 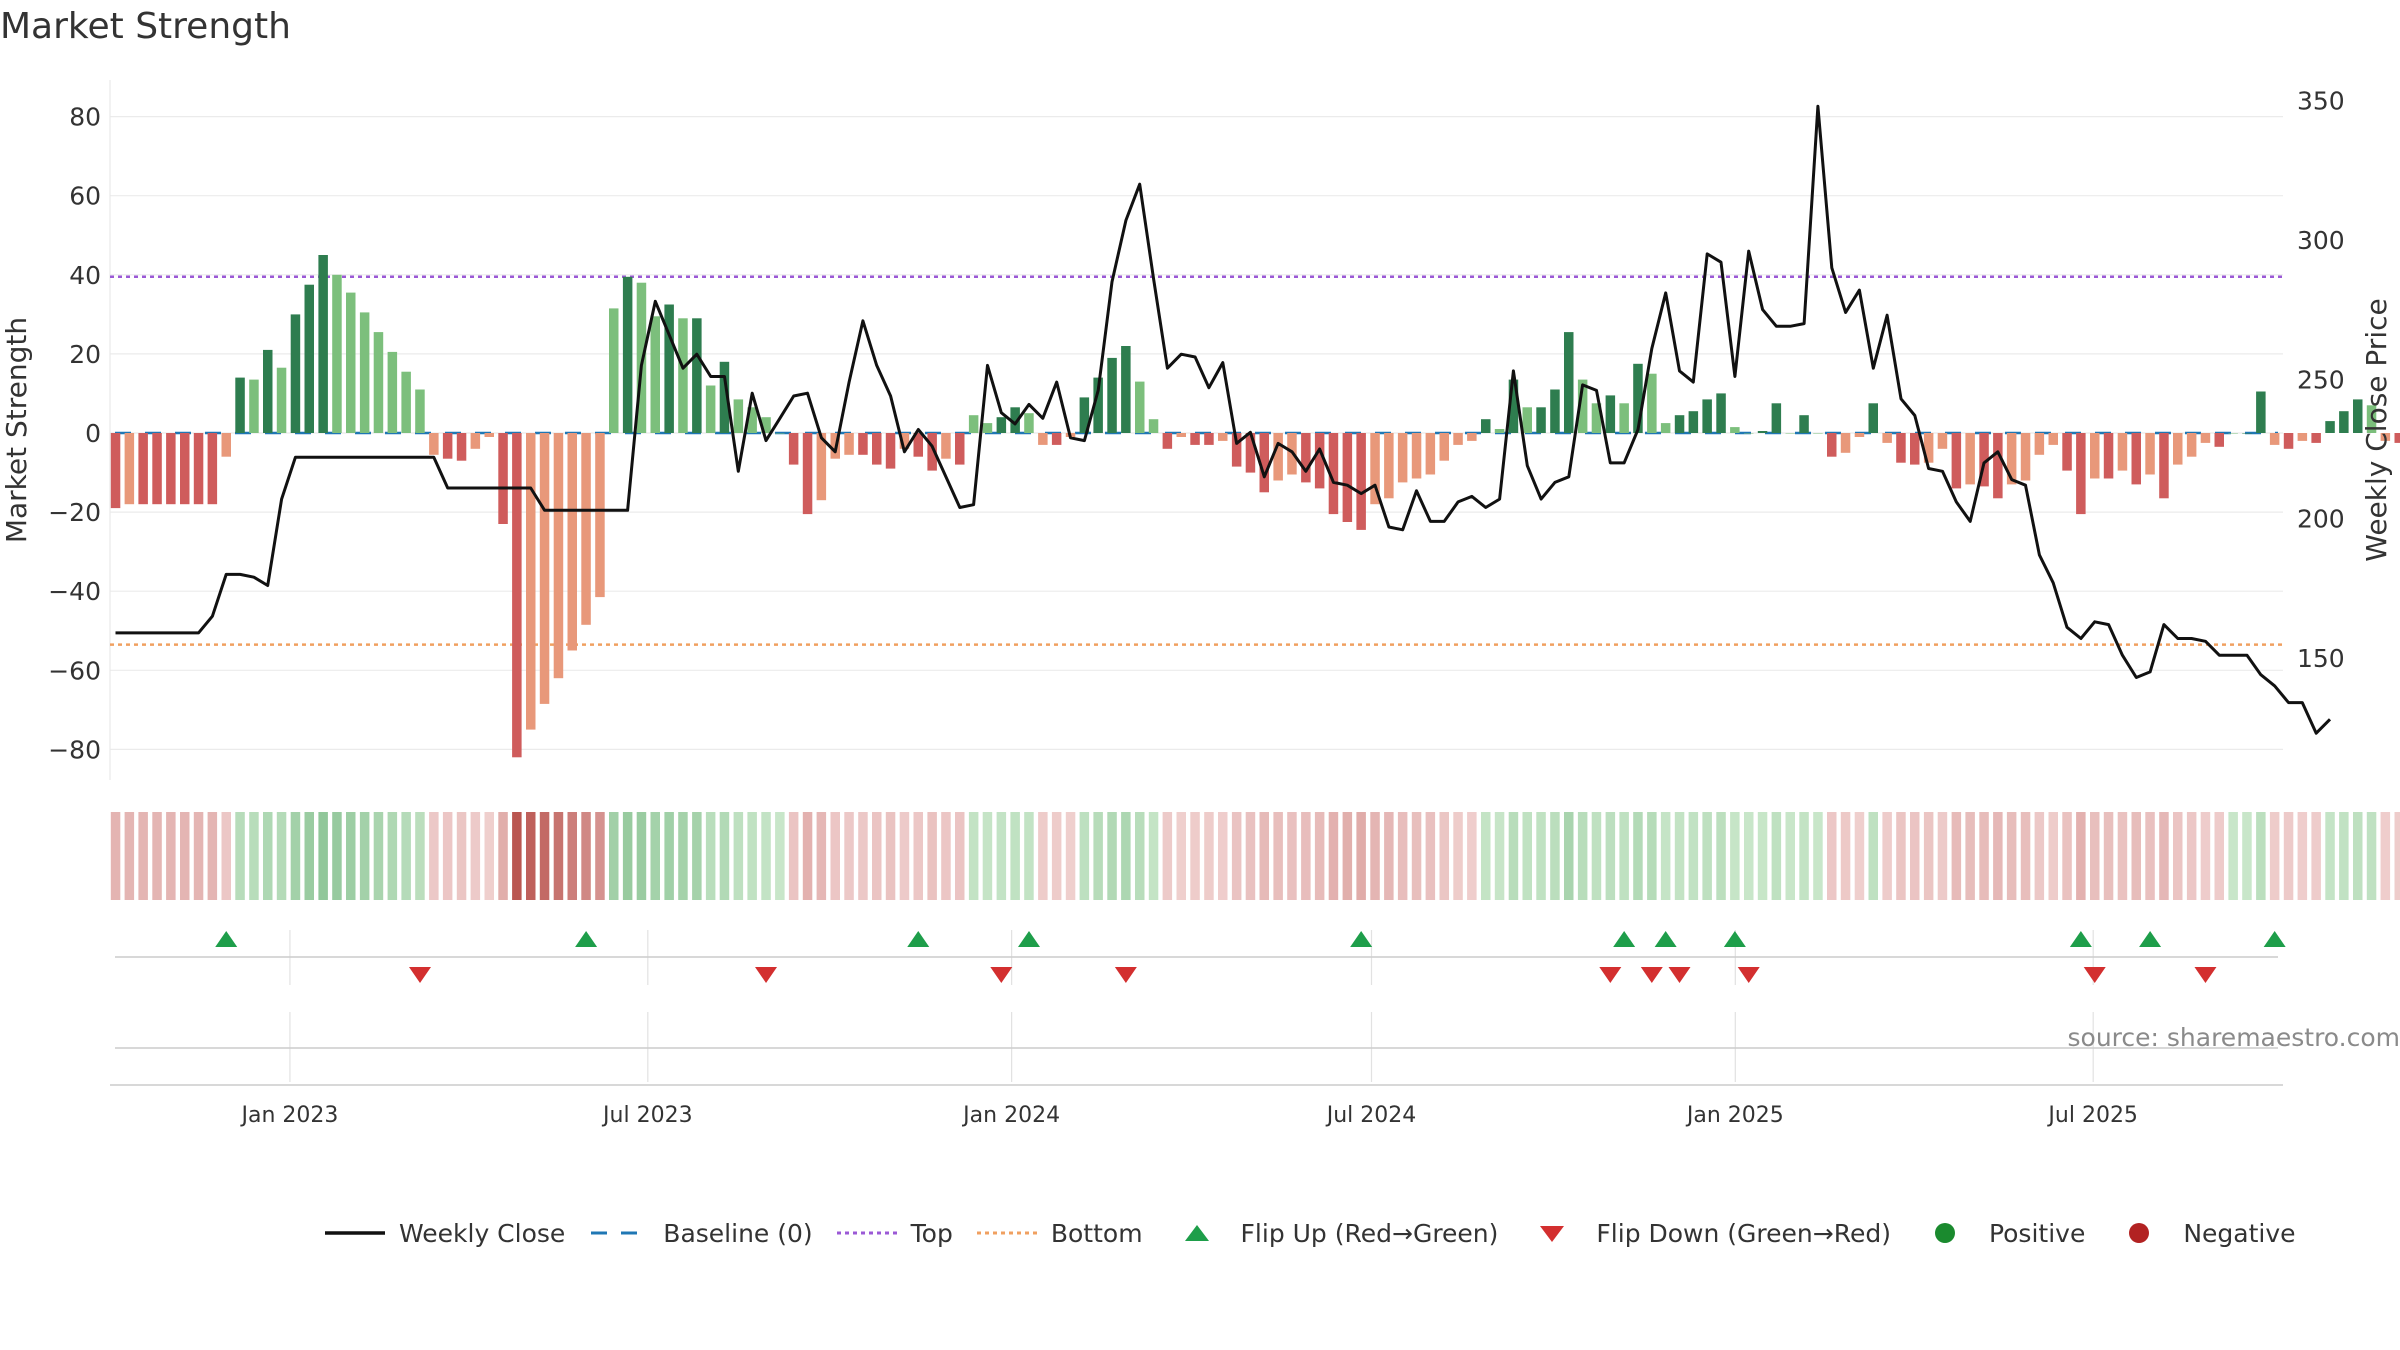 I want to click on x-tick-label: Jul 2024, so click(x=1371, y=1115).